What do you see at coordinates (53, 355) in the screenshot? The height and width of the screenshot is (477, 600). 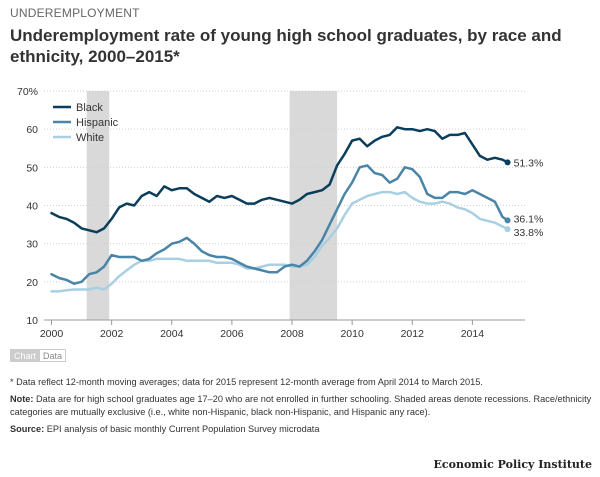 I see `data-toggle-button: Data` at bounding box center [53, 355].